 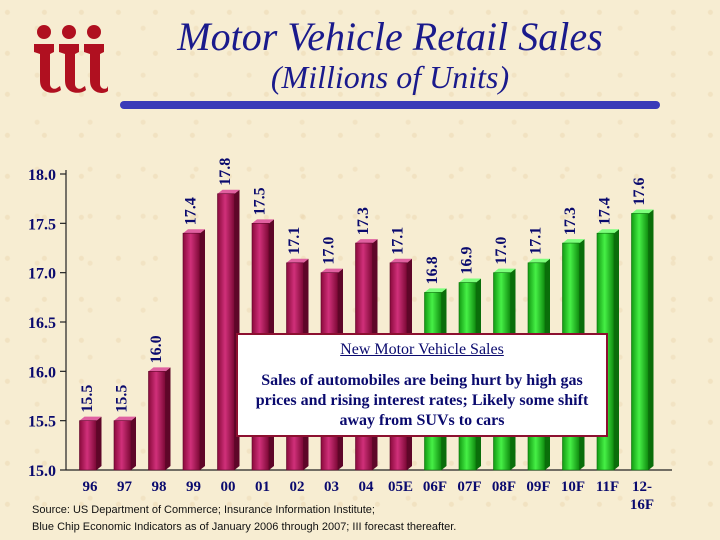 I want to click on y-tick-label: 15.0, so click(x=42, y=471).